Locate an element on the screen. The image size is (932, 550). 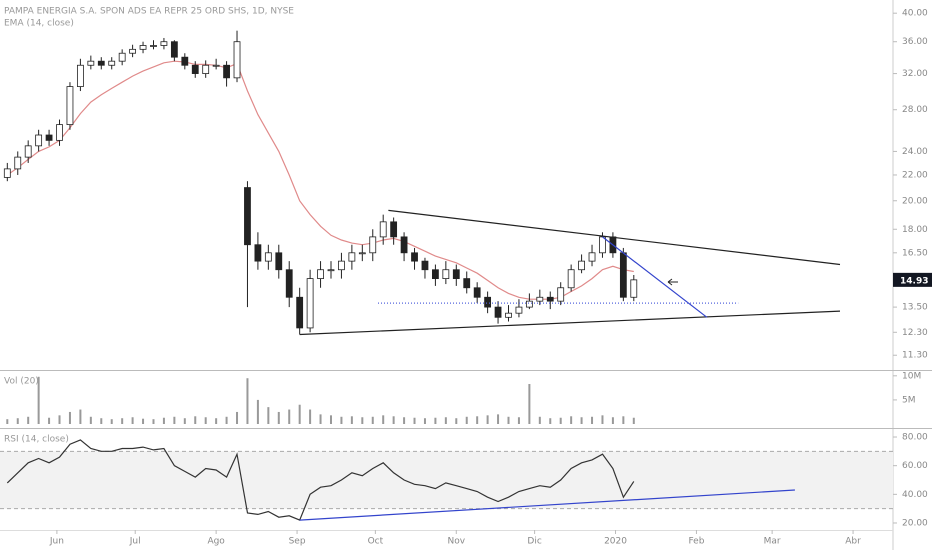
x-tick-label: Jun is located at coordinates (56, 542).